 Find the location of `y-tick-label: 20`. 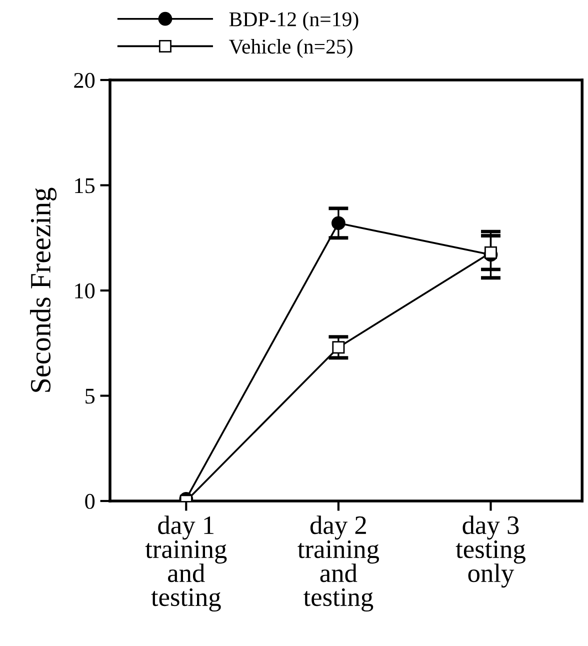

y-tick-label: 20 is located at coordinates (84, 80).